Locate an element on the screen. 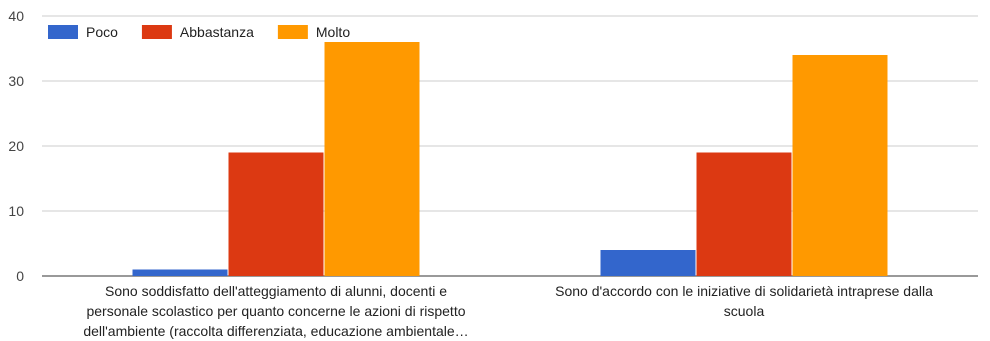 This screenshot has width=990, height=341. x-category-label-line: scuola is located at coordinates (744, 311).